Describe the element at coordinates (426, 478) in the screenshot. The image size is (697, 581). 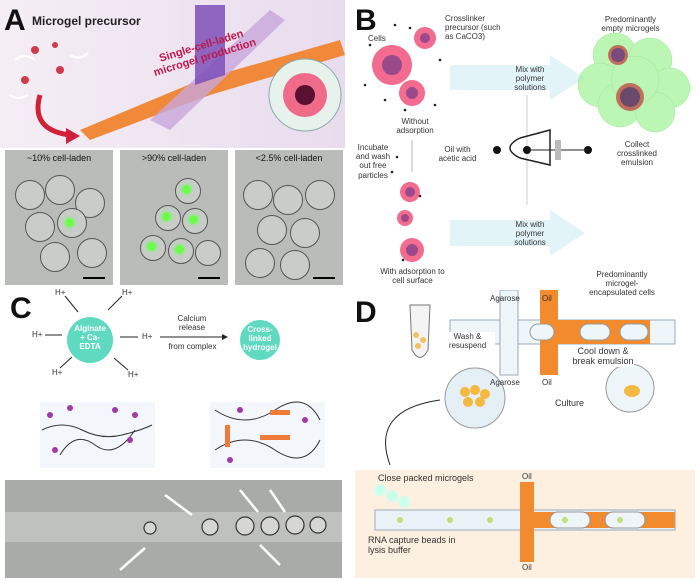
I see `close-packed-label: Close packed microgels` at that location.